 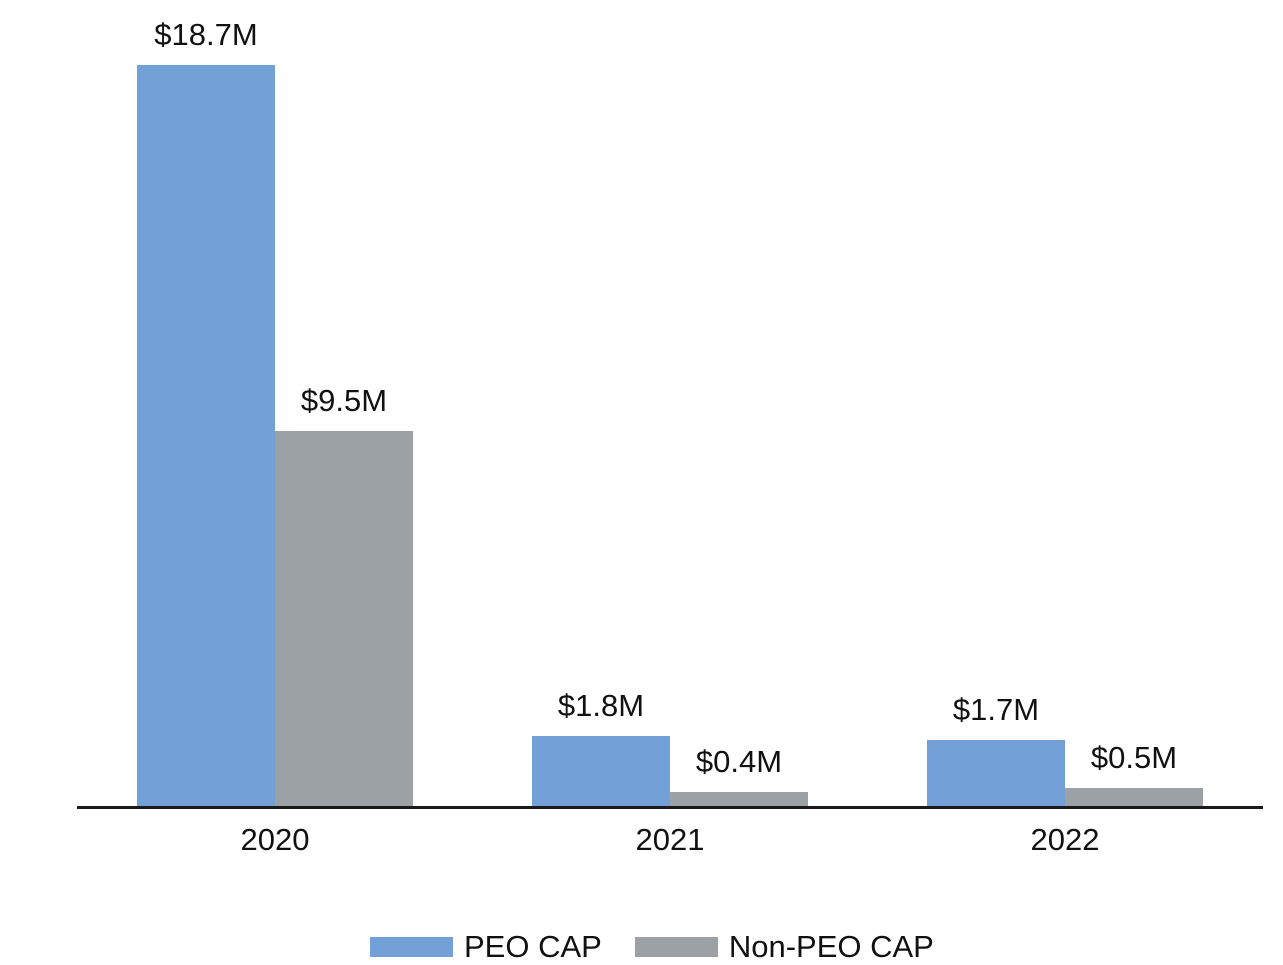 I want to click on legend-swatch-non-peo-cap, so click(x=676, y=946).